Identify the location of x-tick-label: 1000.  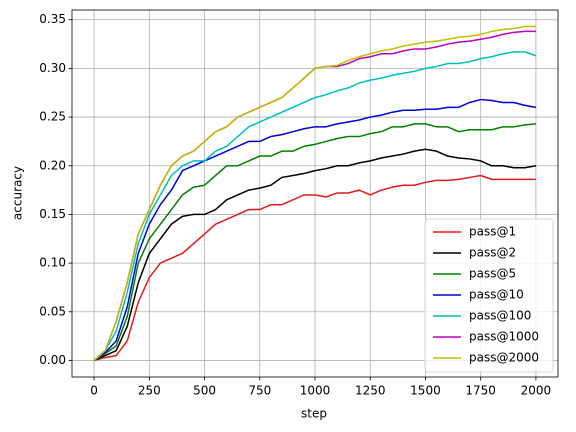
(315, 391).